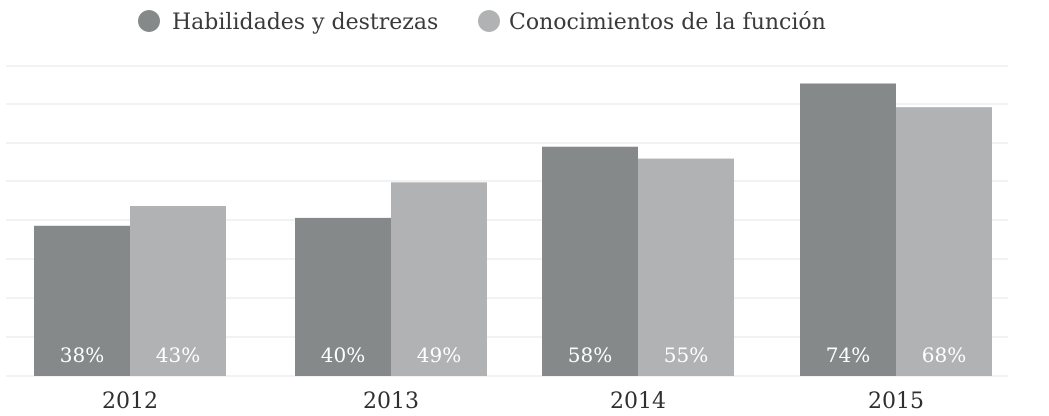  Describe the element at coordinates (667, 22) in the screenshot. I see `legend-label: Conocimientos de la función` at that location.